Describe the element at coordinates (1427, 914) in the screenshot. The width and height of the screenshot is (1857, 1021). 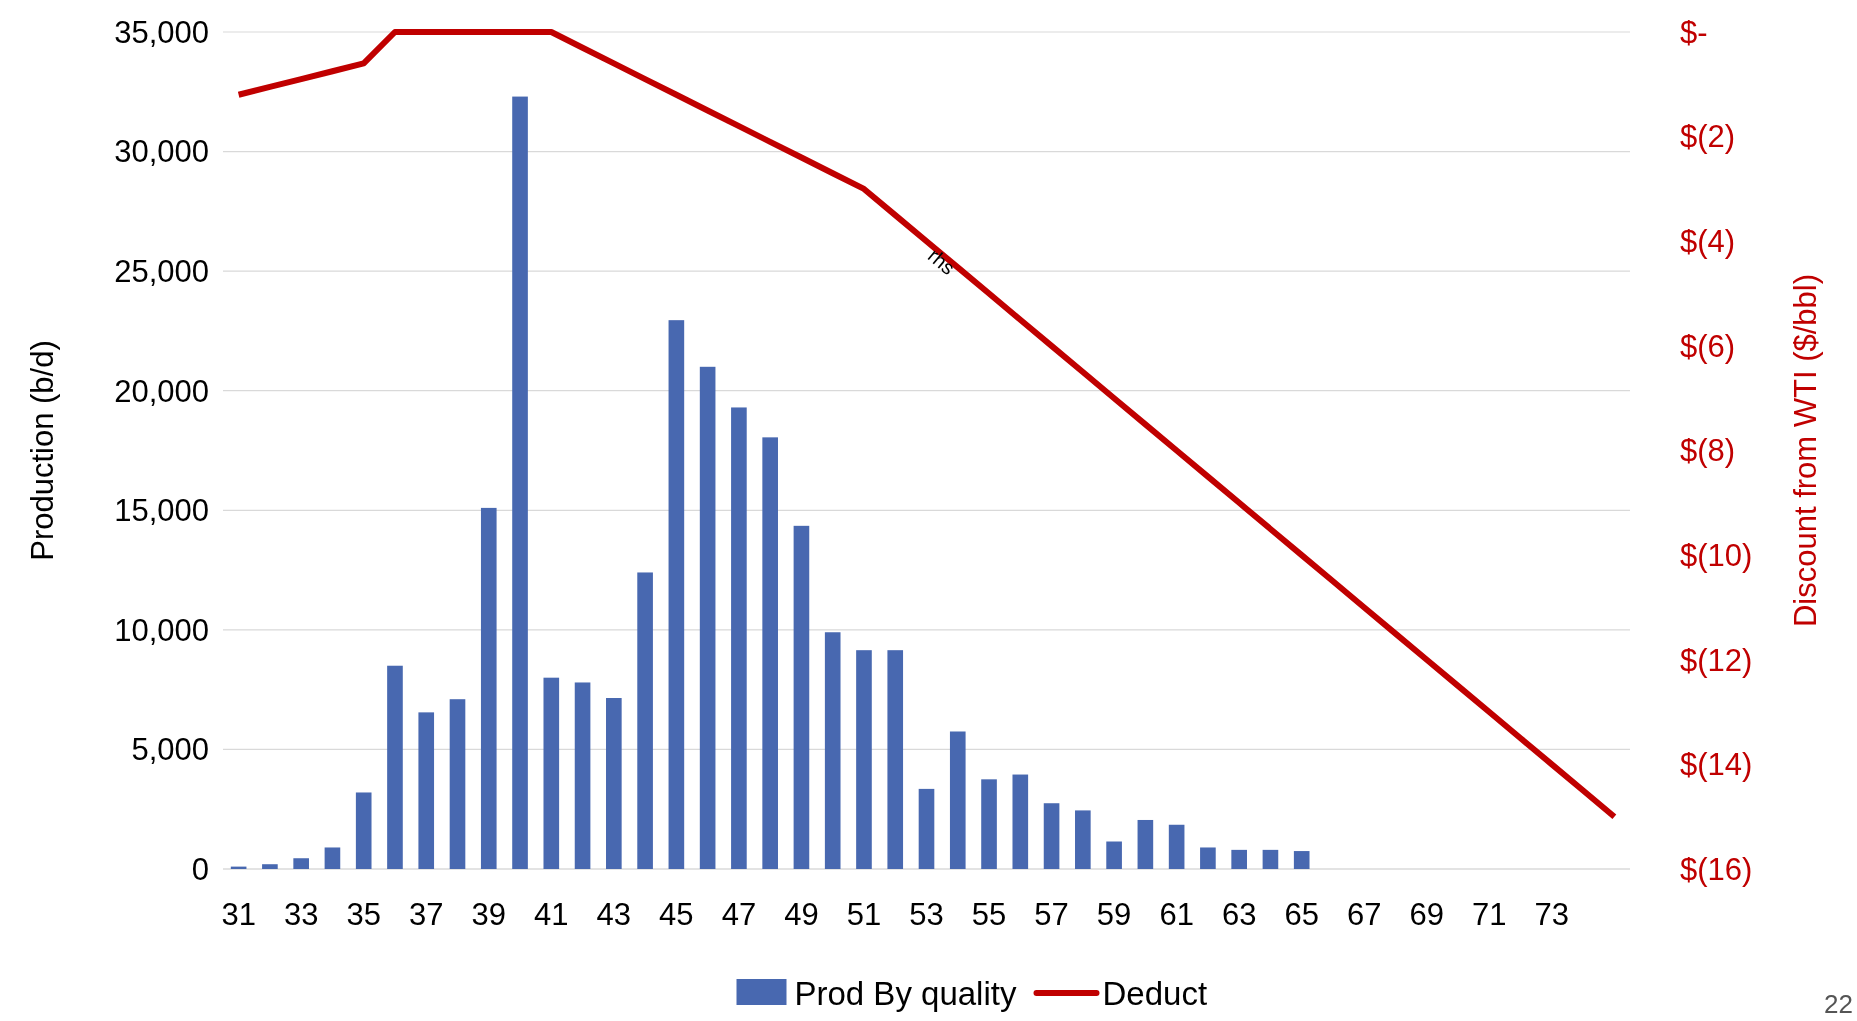
I see `x-tick-label: 69` at that location.